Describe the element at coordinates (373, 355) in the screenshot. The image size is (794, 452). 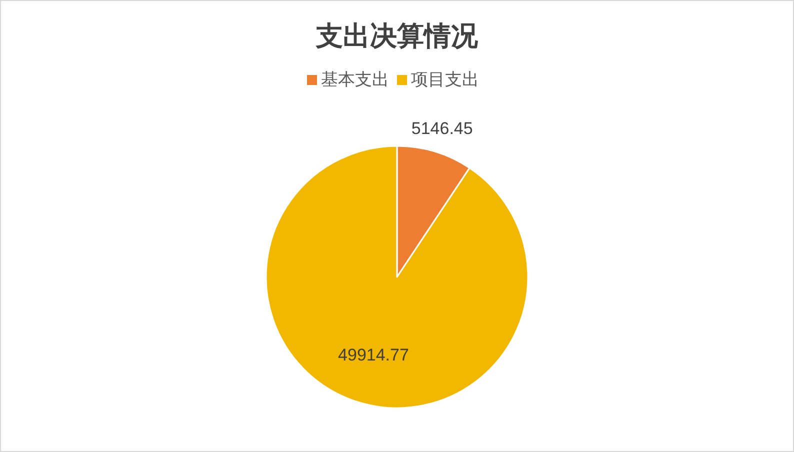
I see `data-label: 49914.77` at that location.